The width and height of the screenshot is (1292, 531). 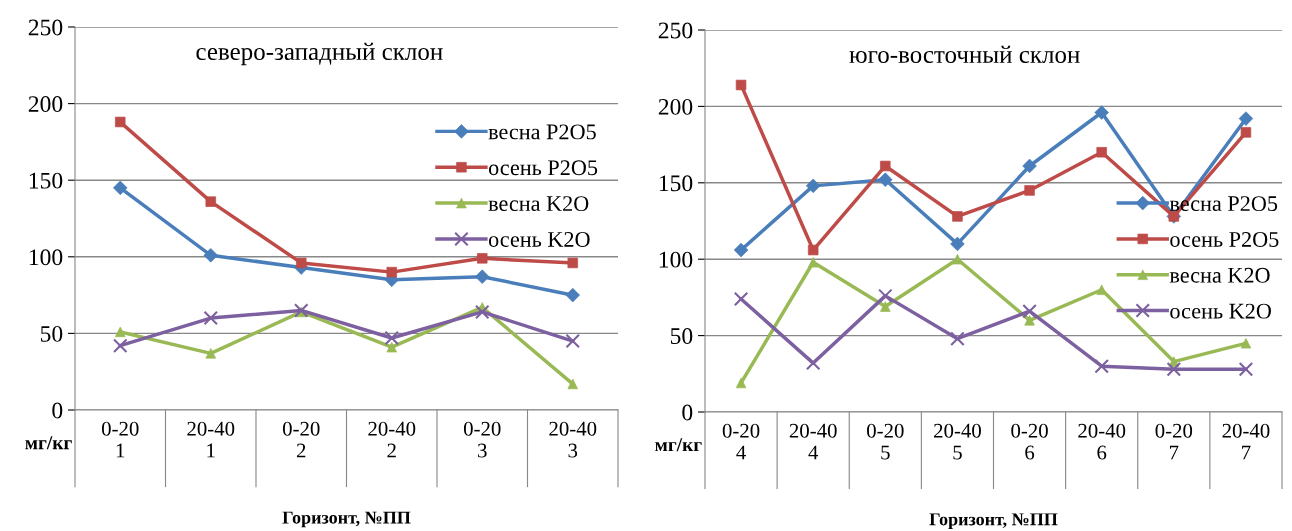 I want to click on x-tick-label: 20-40 7, so click(x=1246, y=441).